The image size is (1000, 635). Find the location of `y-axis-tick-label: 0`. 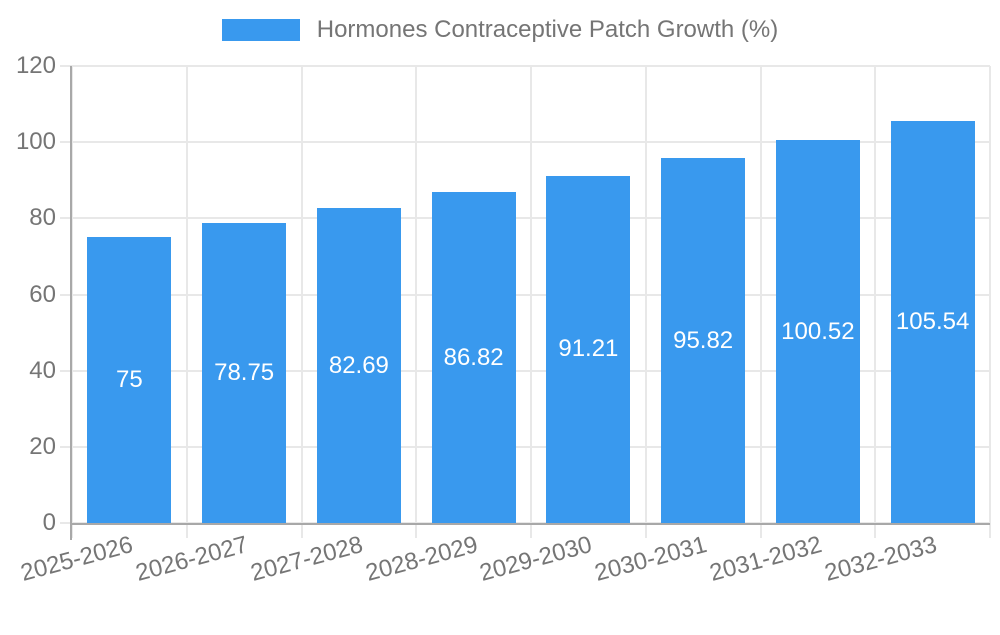

y-axis-tick-label: 0 is located at coordinates (49, 522).